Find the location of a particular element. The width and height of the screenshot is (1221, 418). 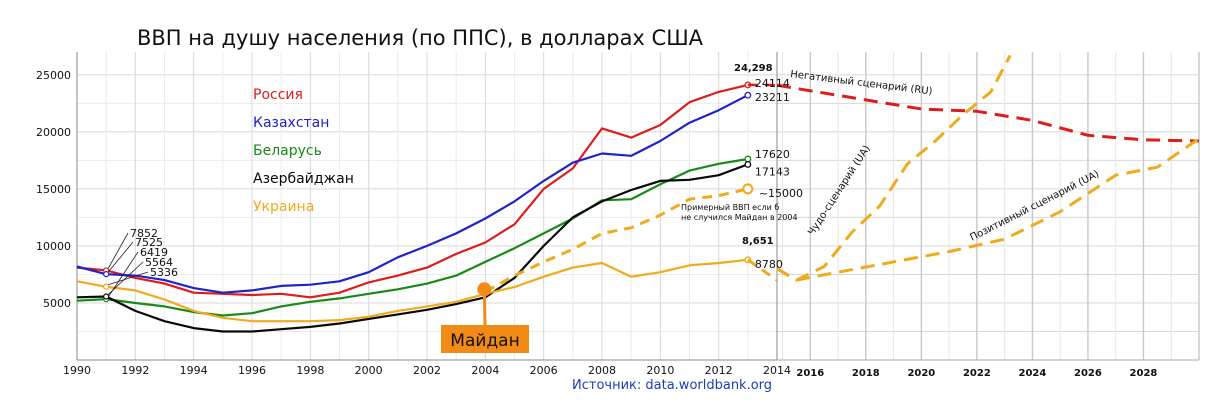

start-label-7525: 7525 is located at coordinates (149, 242).